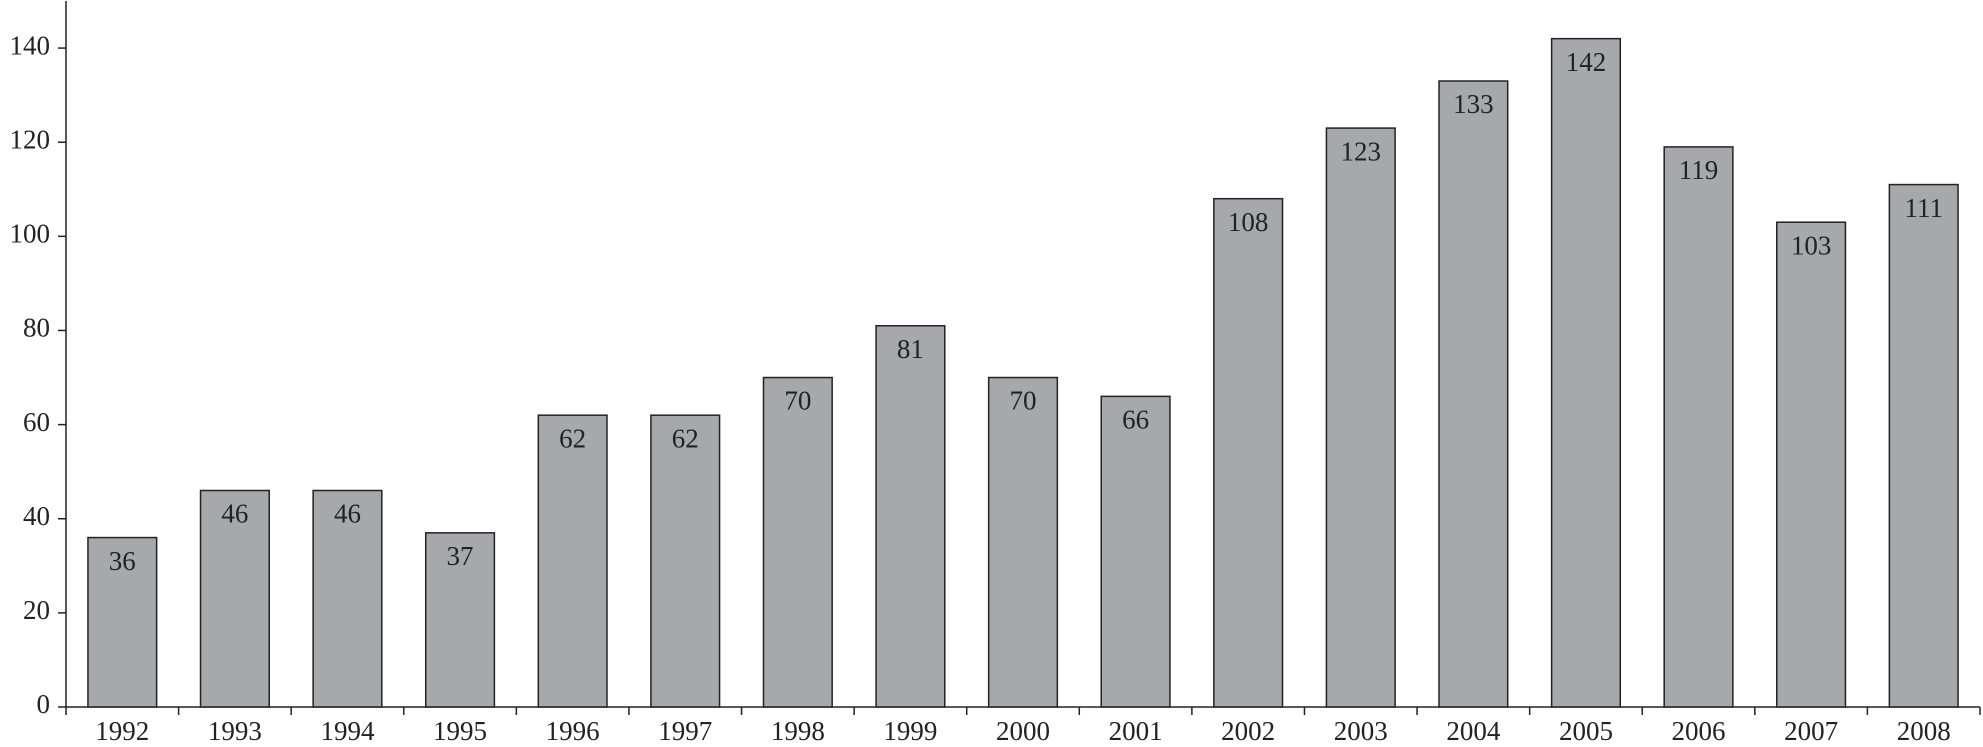 The image size is (1983, 747). Describe the element at coordinates (30, 139) in the screenshot. I see `y-tick-label: 120` at that location.